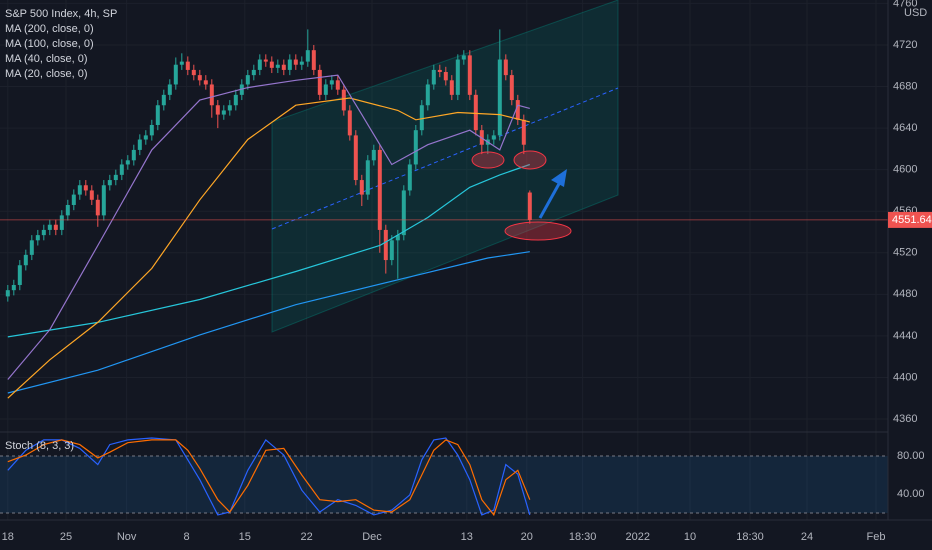 The width and height of the screenshot is (932, 550). I want to click on last-price-box, so click(910, 219).